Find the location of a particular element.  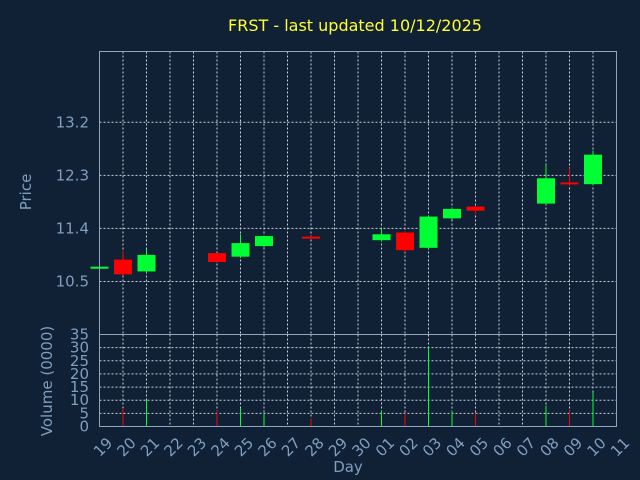

x-tick-label: 30 is located at coordinates (362, 447).